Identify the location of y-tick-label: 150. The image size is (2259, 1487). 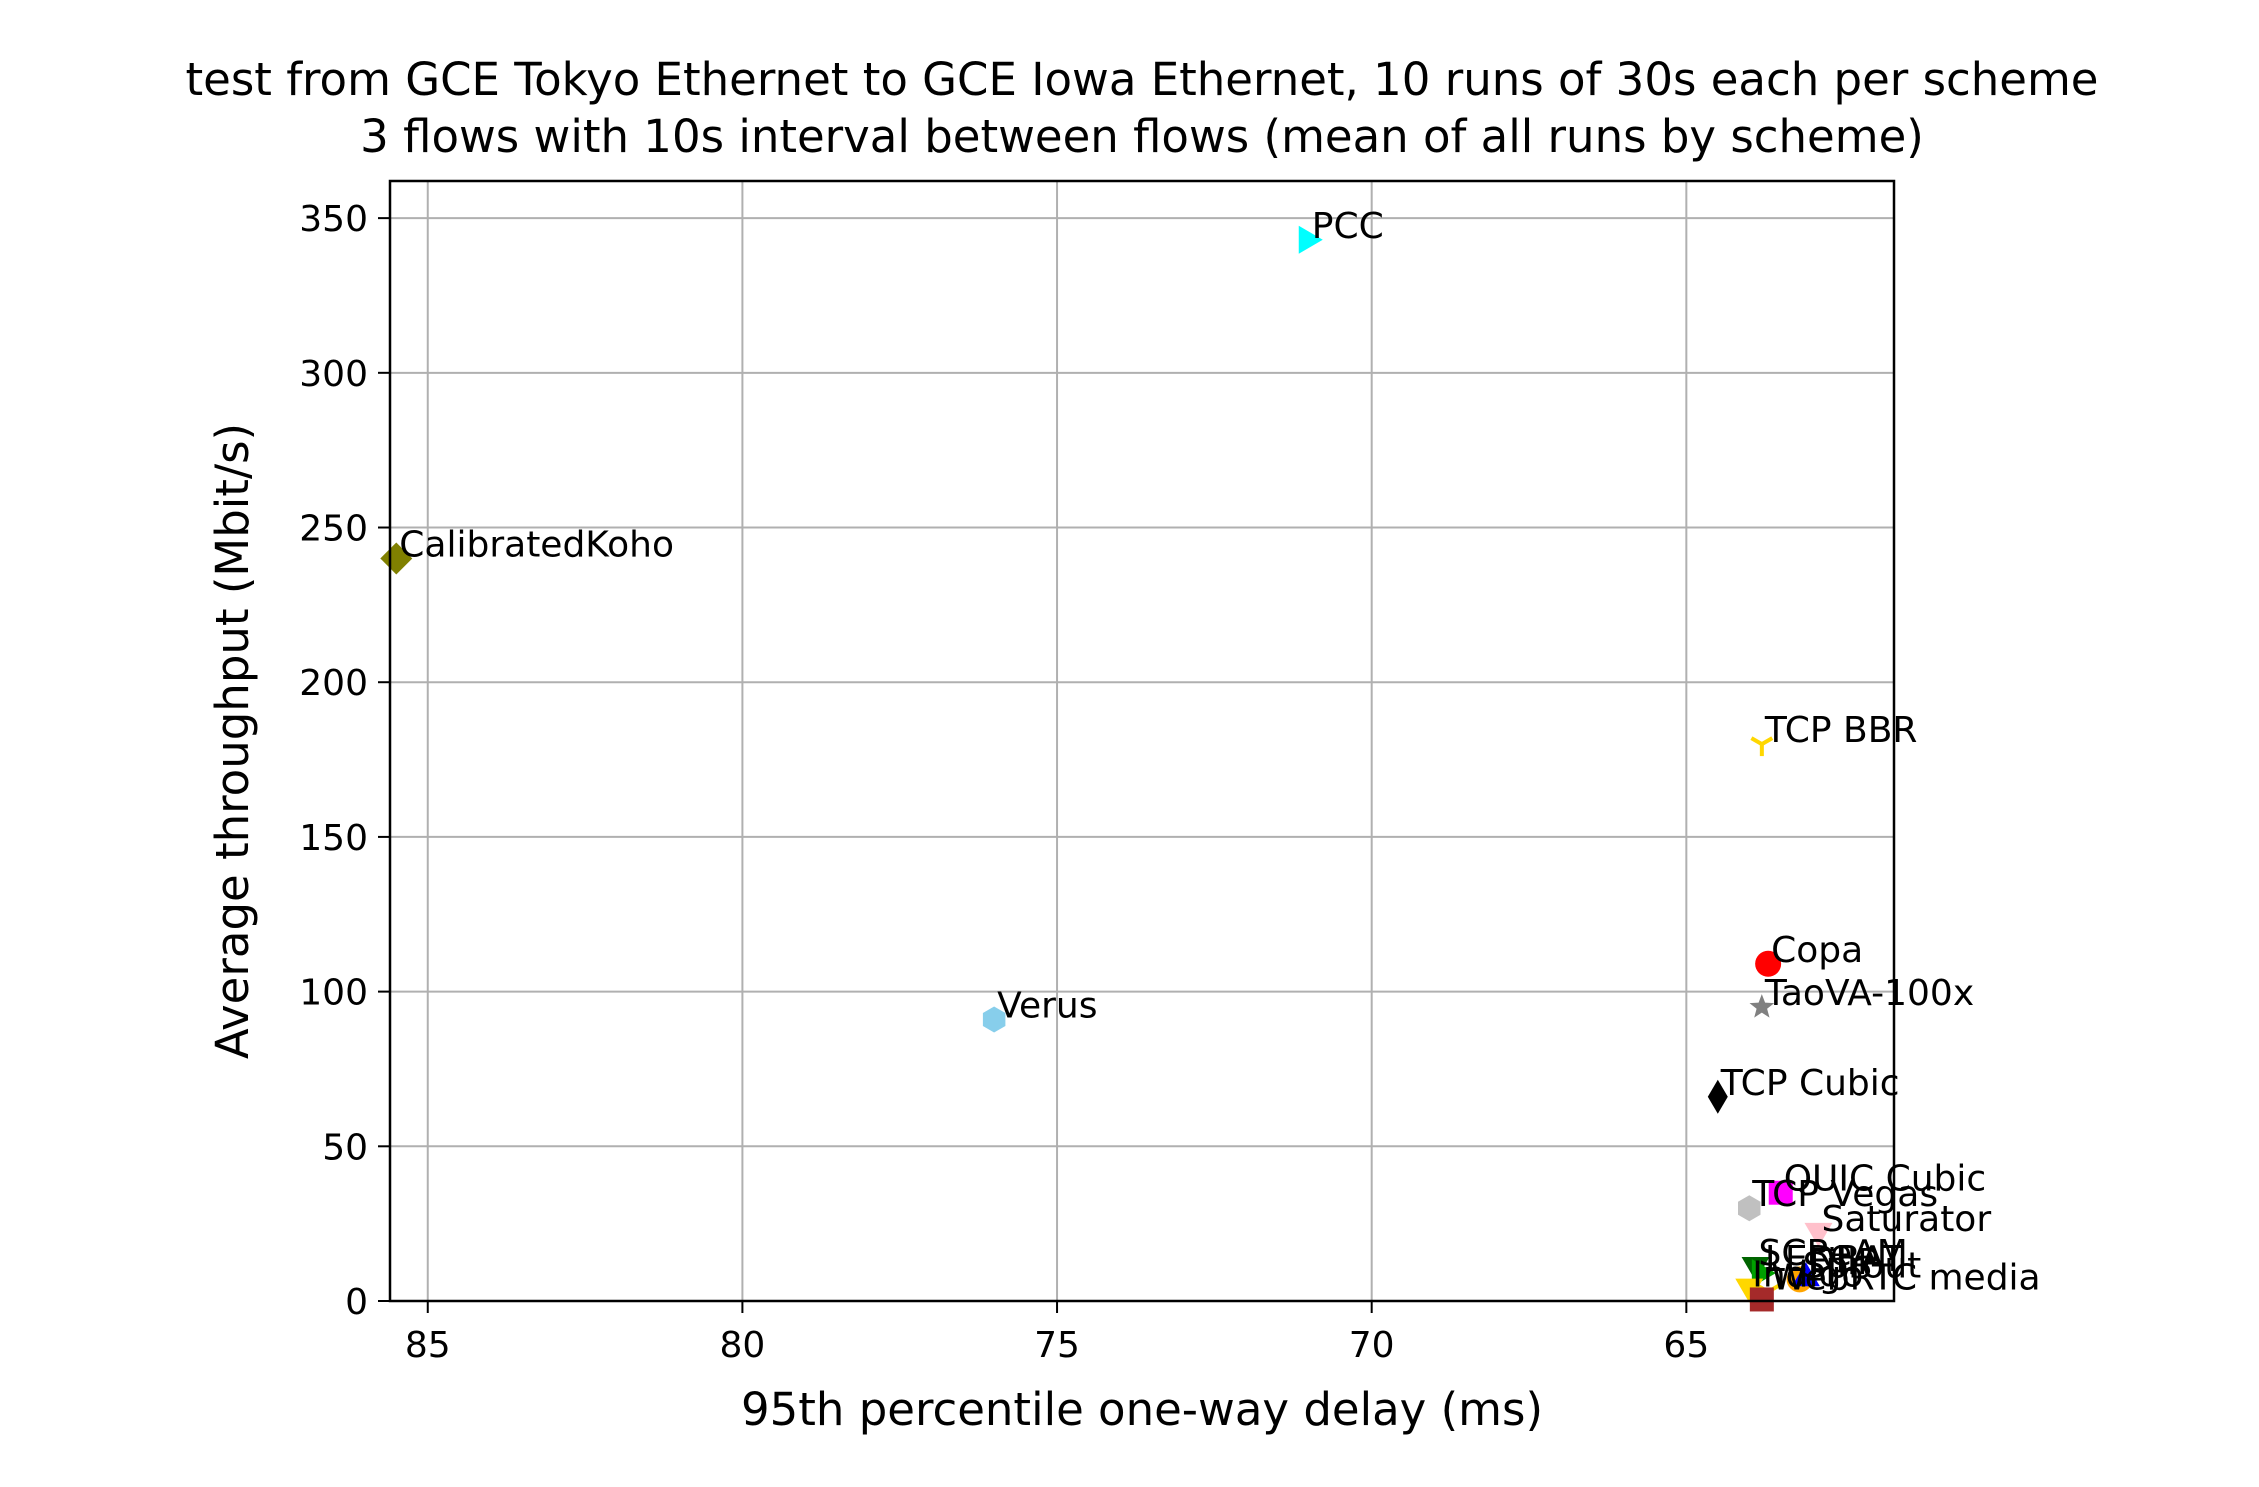
(333, 838).